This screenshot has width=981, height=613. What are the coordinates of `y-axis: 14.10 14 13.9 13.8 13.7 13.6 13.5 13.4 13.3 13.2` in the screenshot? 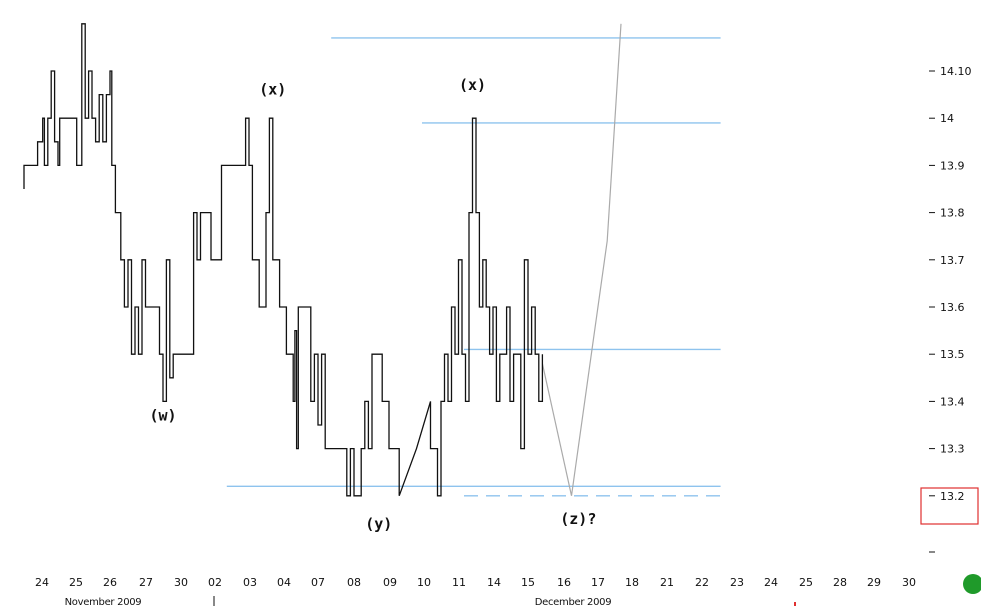 It's located at (950, 309).